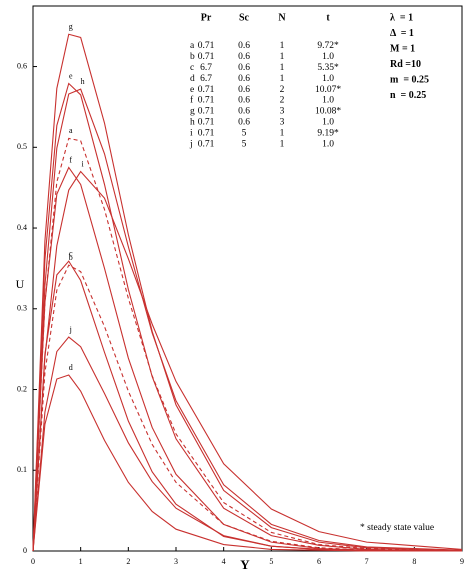  Describe the element at coordinates (71, 75) in the screenshot. I see `curve-label: e` at that location.